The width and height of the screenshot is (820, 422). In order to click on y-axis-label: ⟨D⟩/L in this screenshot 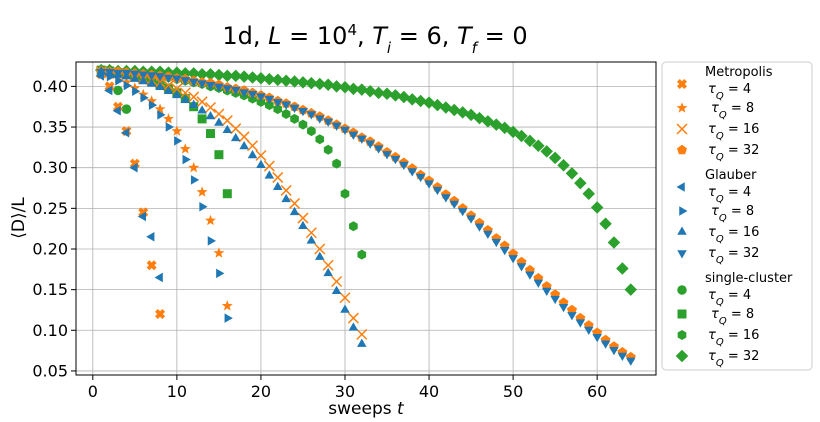, I will do `click(19, 218)`.